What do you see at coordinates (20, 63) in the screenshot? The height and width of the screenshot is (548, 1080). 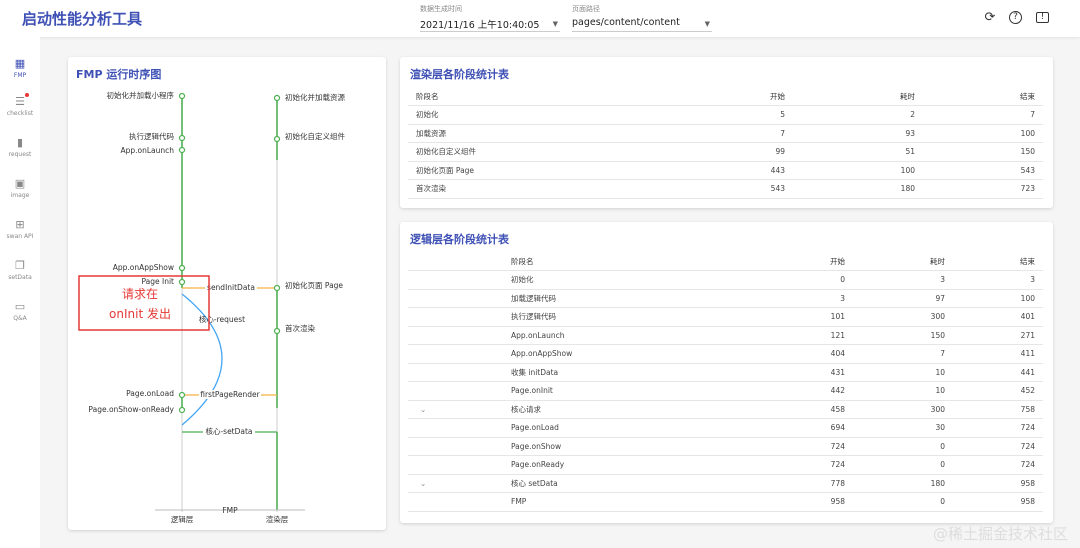 I see `dashboard-icon: ▦` at bounding box center [20, 63].